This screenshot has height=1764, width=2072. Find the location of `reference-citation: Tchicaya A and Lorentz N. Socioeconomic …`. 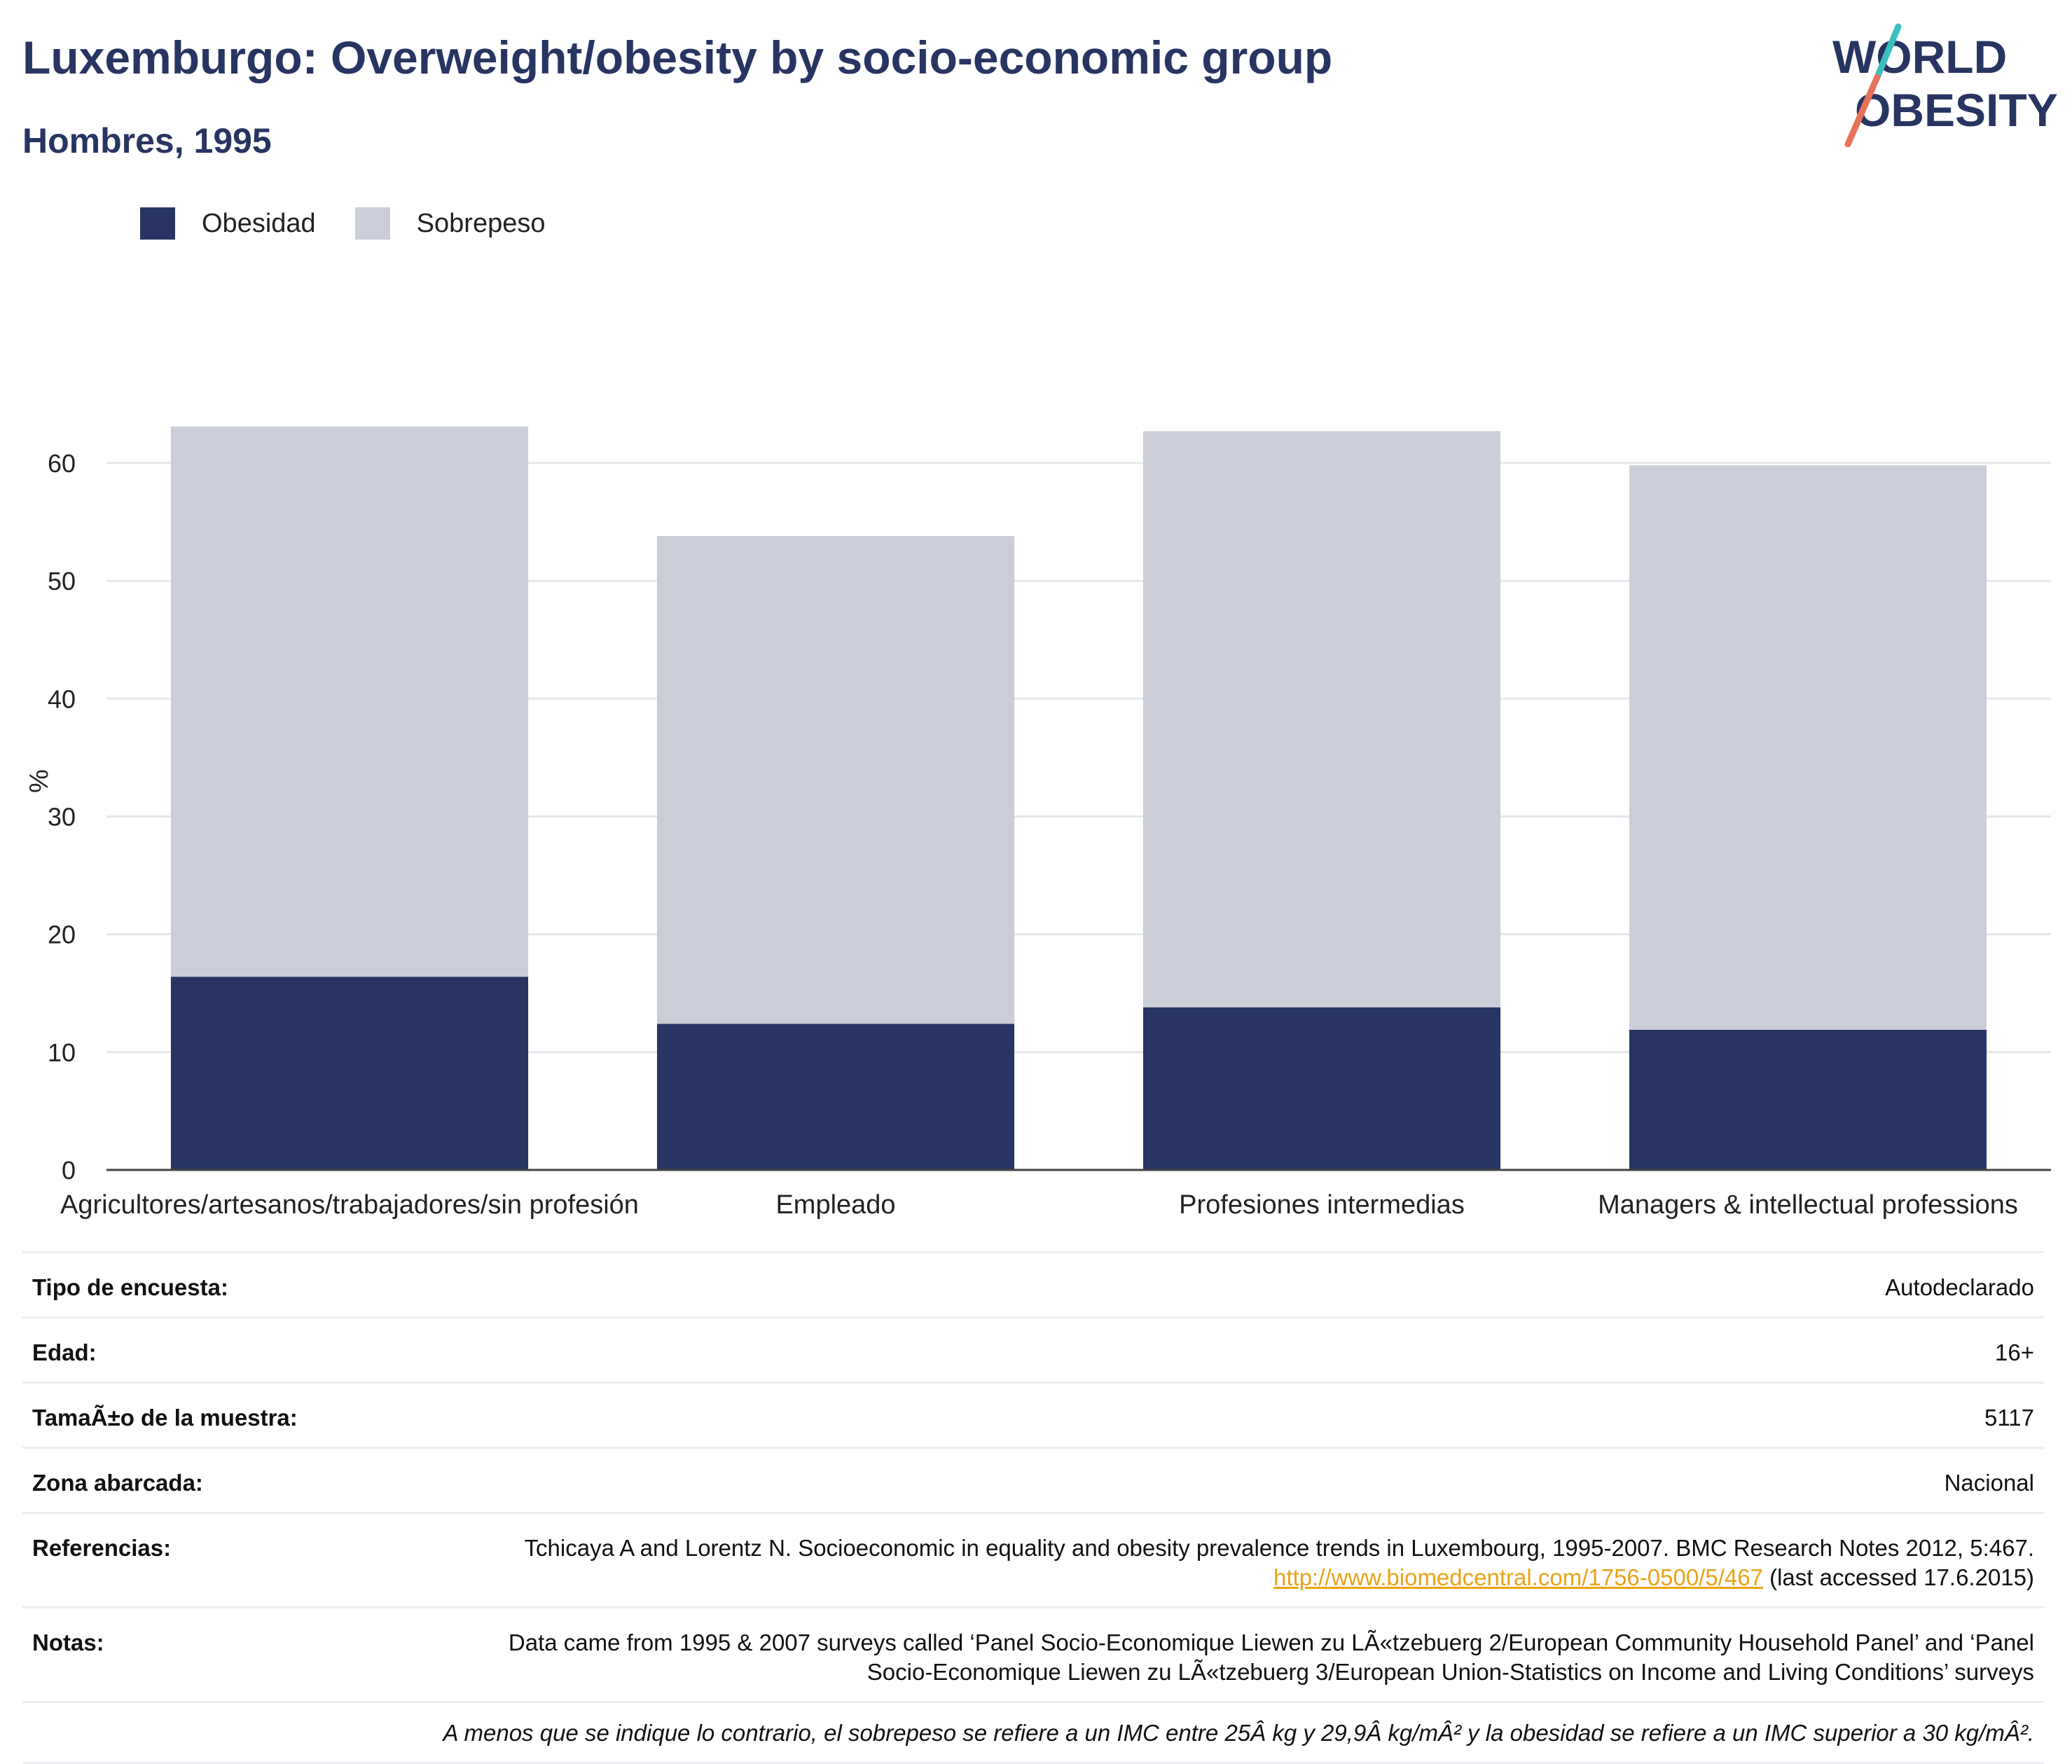

reference-citation: Tchicaya A and Lorentz N. Socioeconomic … is located at coordinates (1279, 1548).